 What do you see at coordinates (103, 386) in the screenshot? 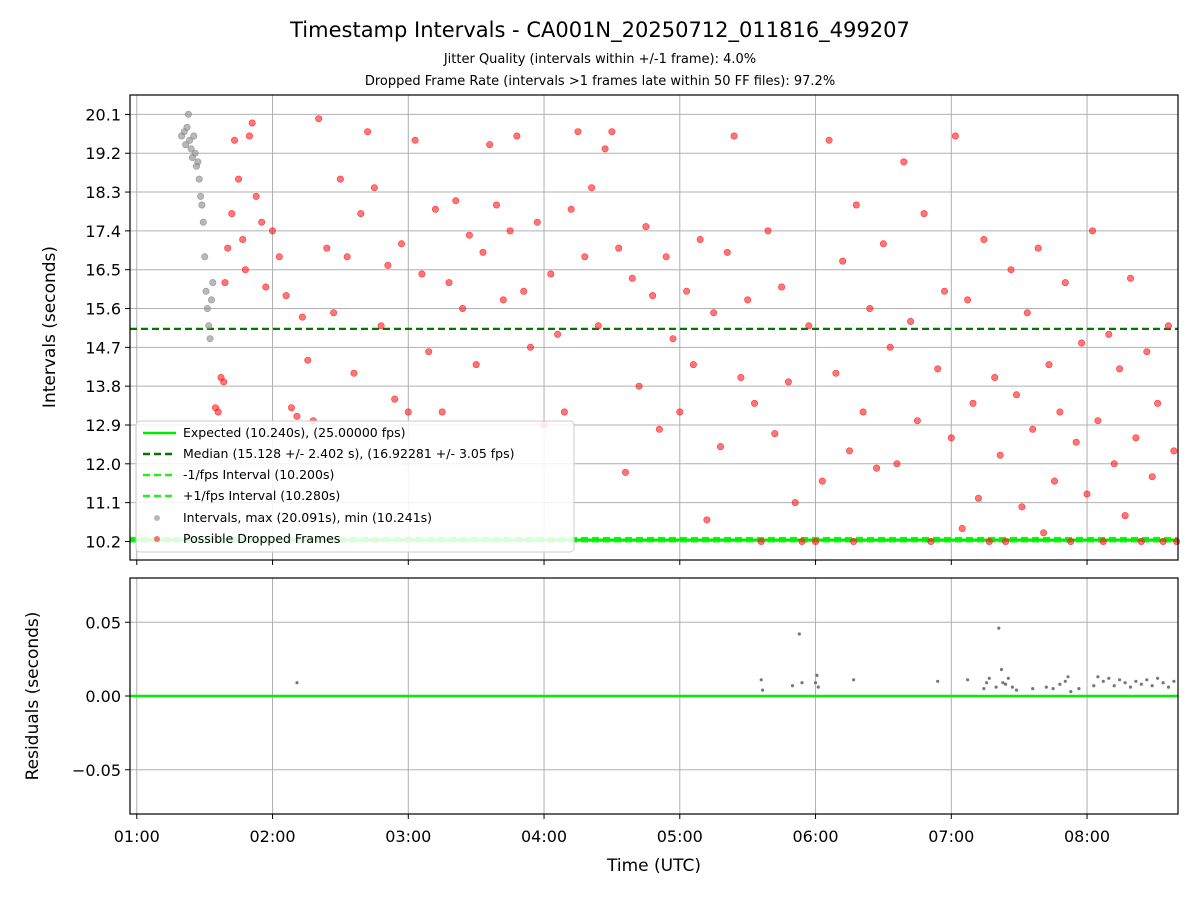
I see `intervals-y-tick-label: 13.8` at bounding box center [103, 386].